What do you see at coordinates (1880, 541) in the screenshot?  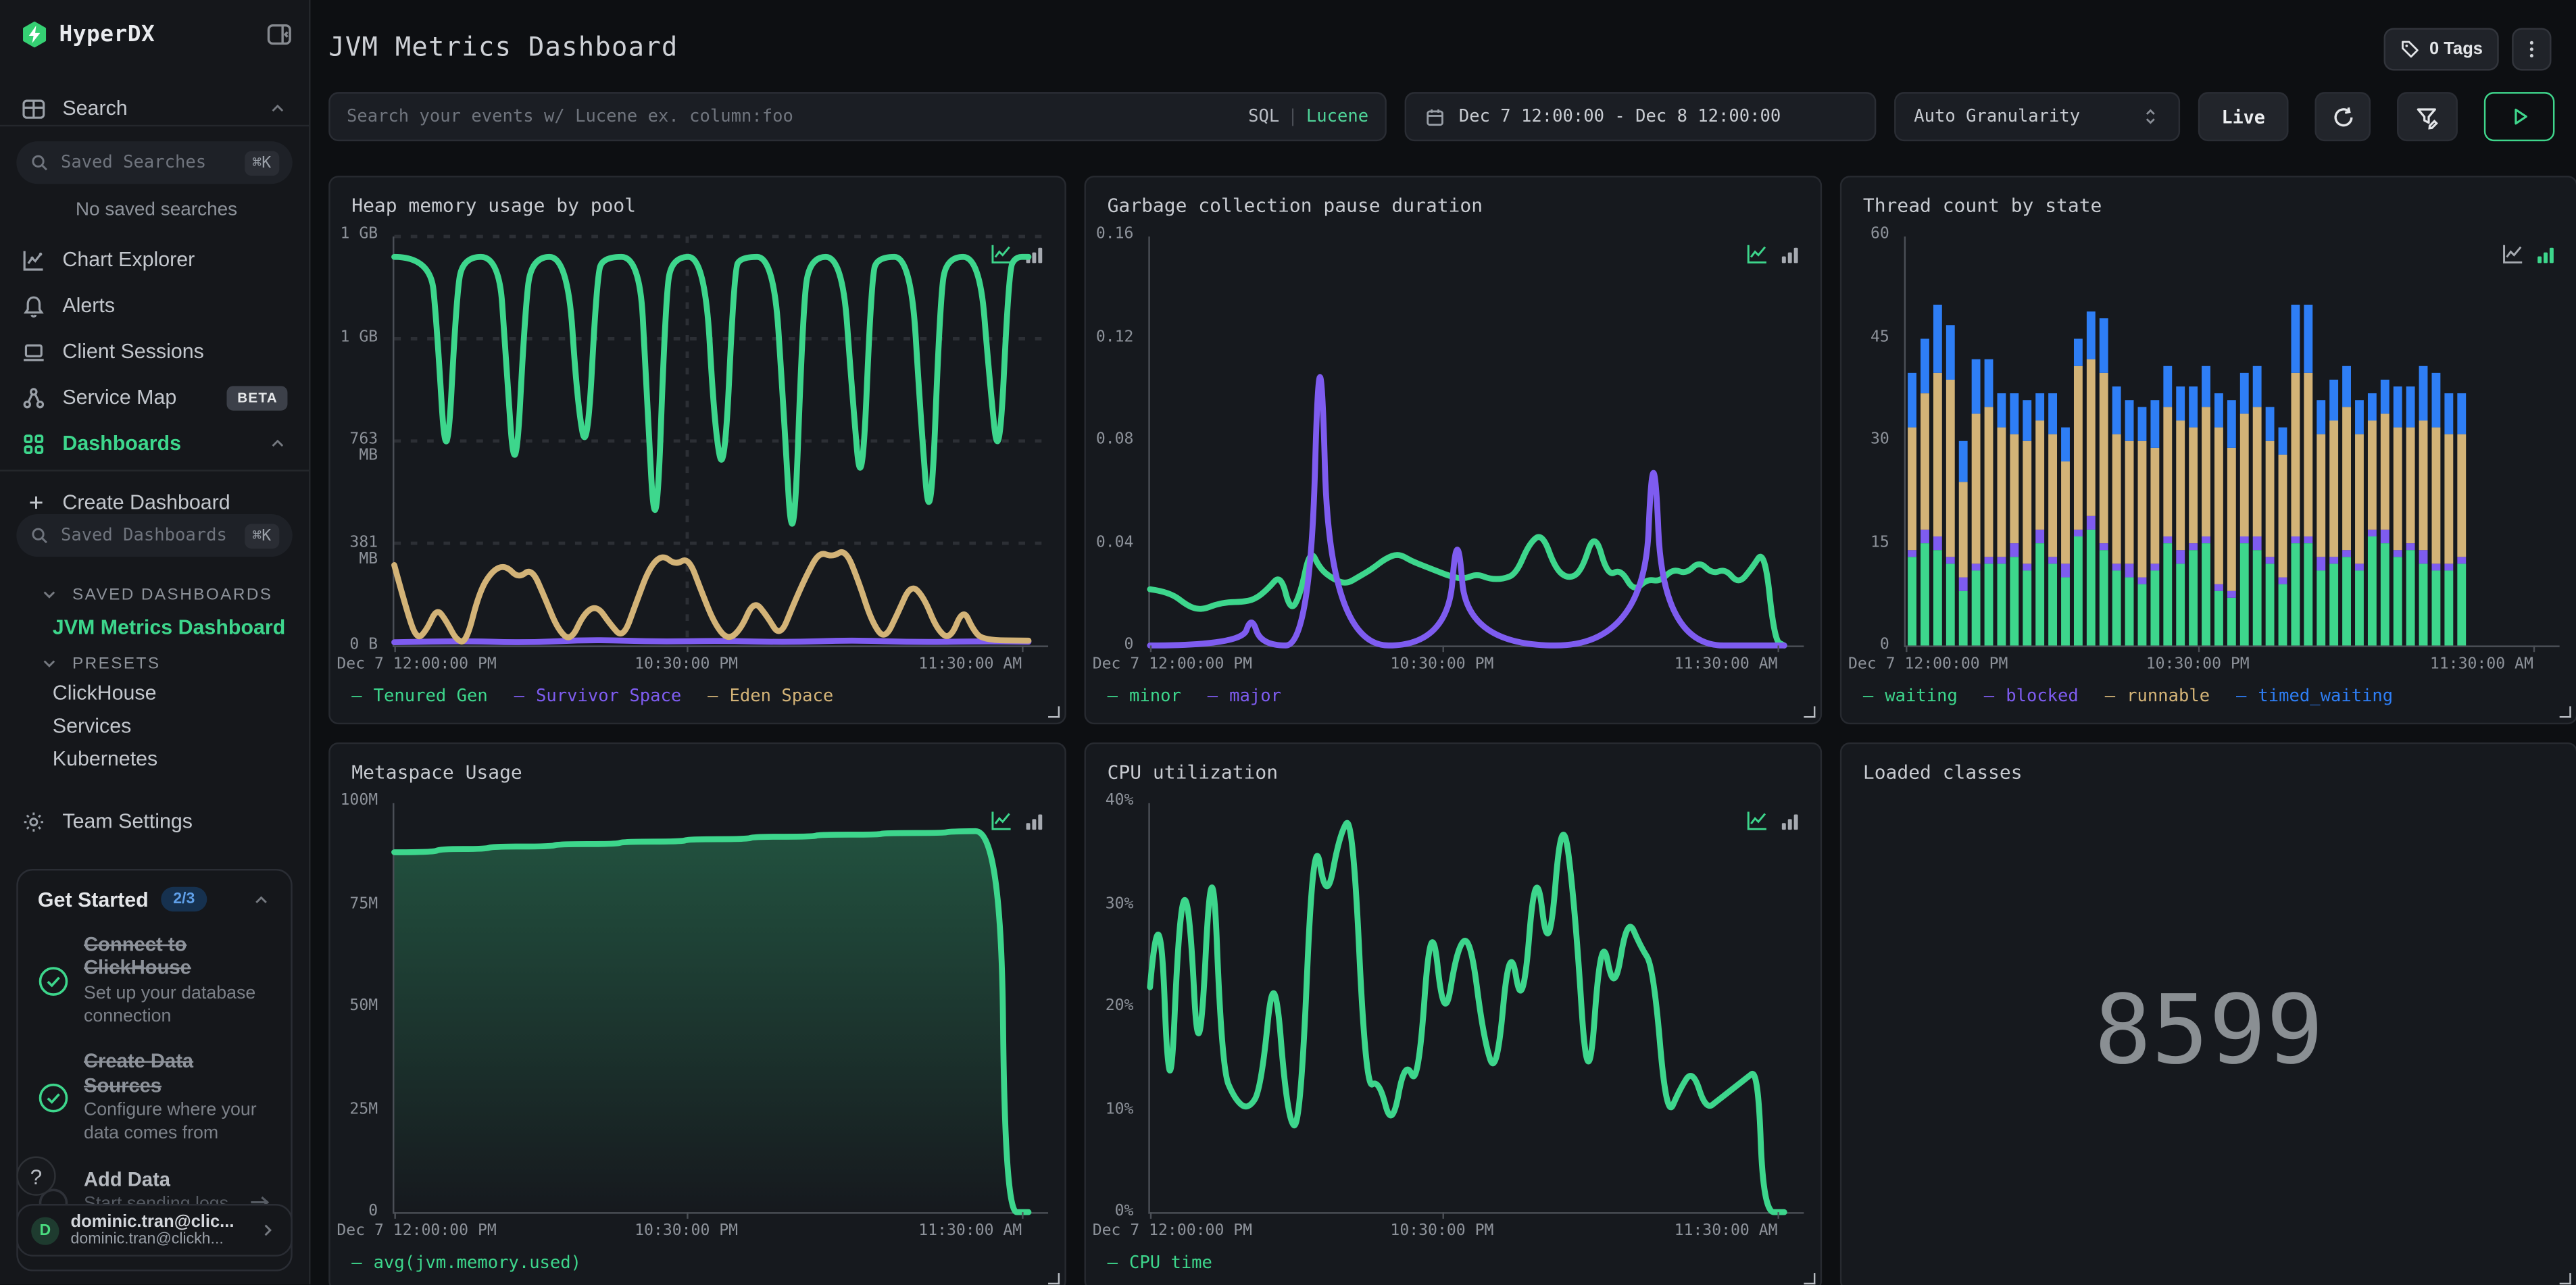 I see `y-axis-label: 15` at bounding box center [1880, 541].